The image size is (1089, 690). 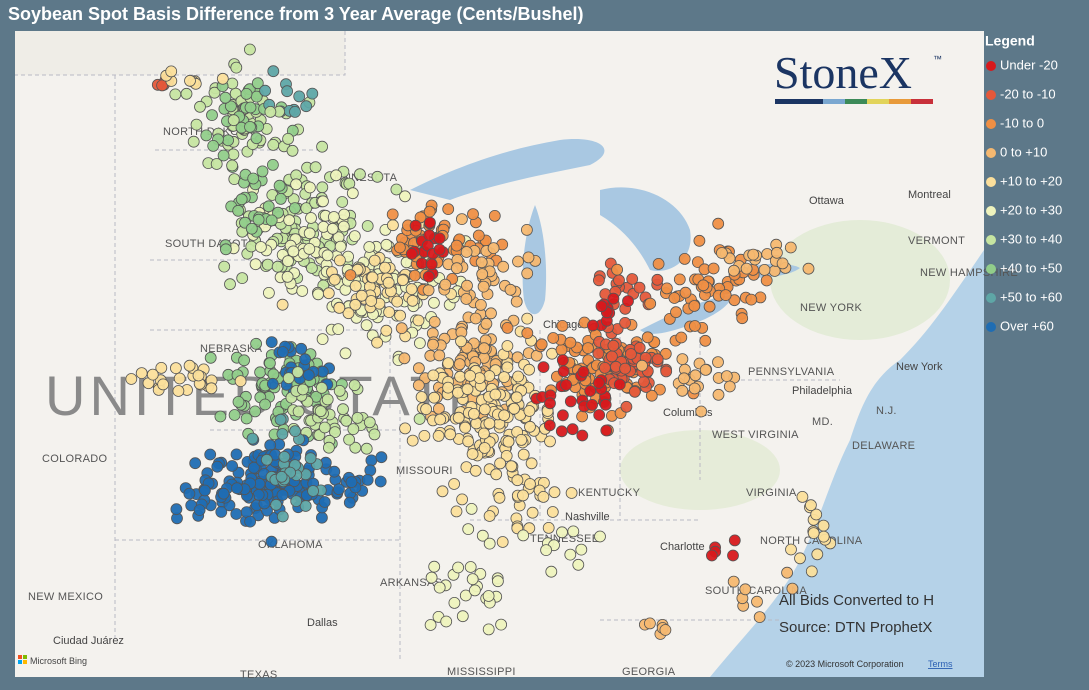 What do you see at coordinates (682, 547) in the screenshot?
I see `city-label: Charlotte` at bounding box center [682, 547].